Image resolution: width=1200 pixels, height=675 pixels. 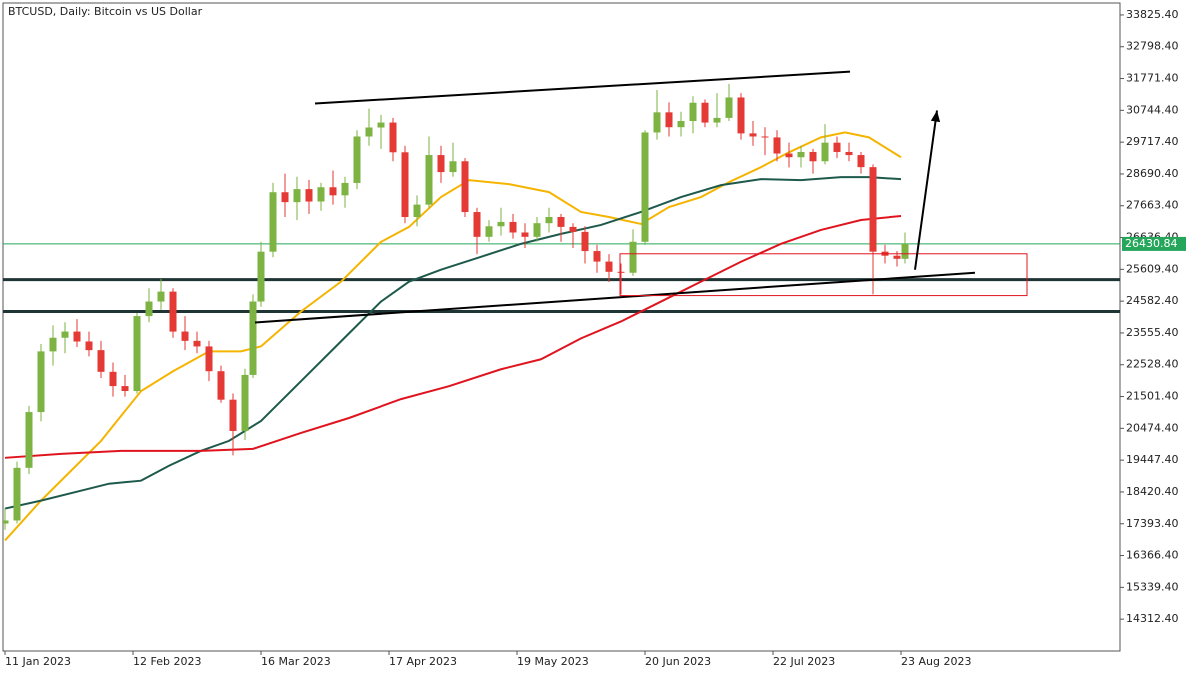 What do you see at coordinates (1152, 141) in the screenshot?
I see `y-tick-label: 29717.40` at bounding box center [1152, 141].